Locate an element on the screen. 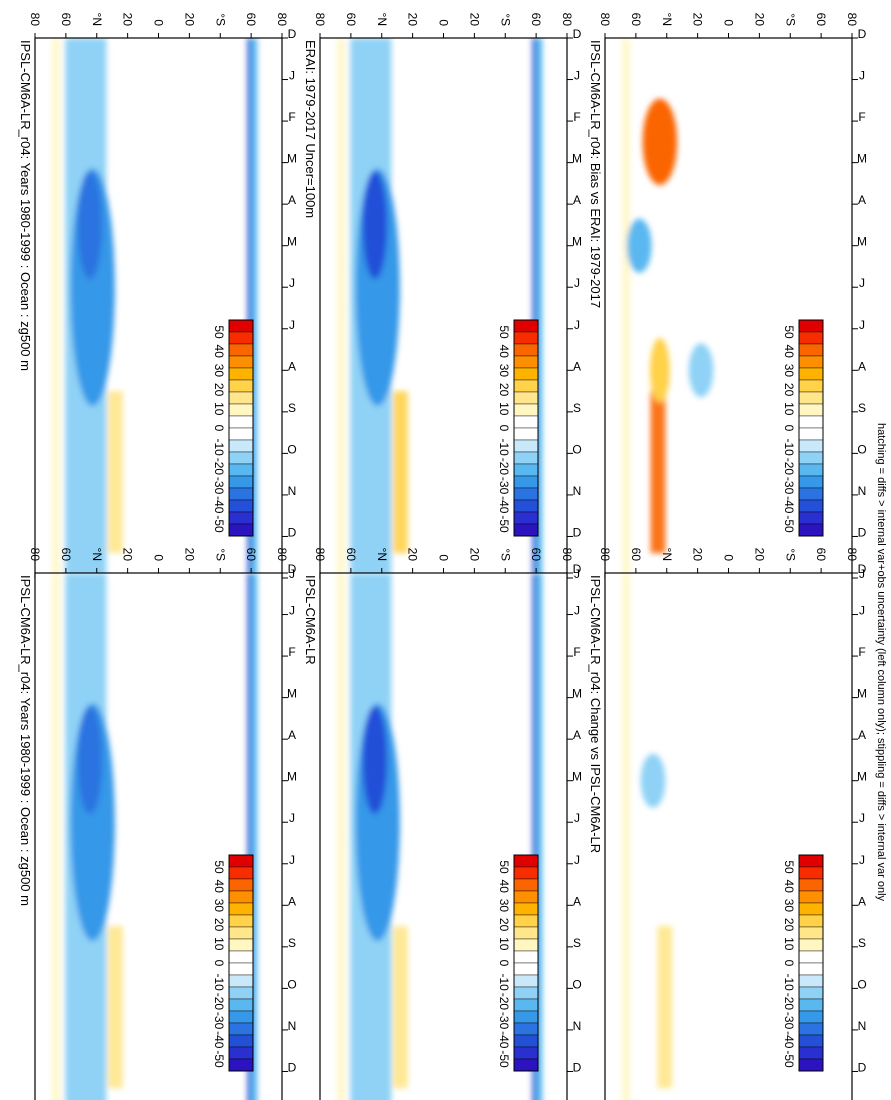 Image resolution: width=891 pixels, height=1100 pixels. band-positive-high is located at coordinates (341, 836).